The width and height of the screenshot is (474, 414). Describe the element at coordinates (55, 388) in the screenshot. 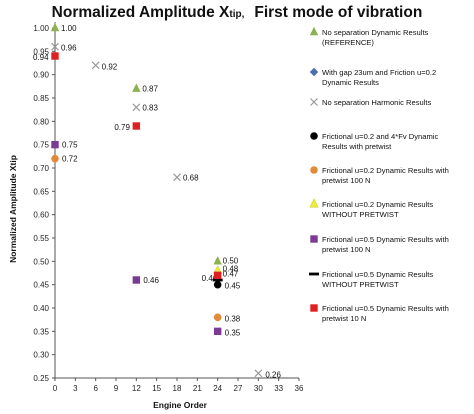

I see `x-tick-label: 0` at that location.